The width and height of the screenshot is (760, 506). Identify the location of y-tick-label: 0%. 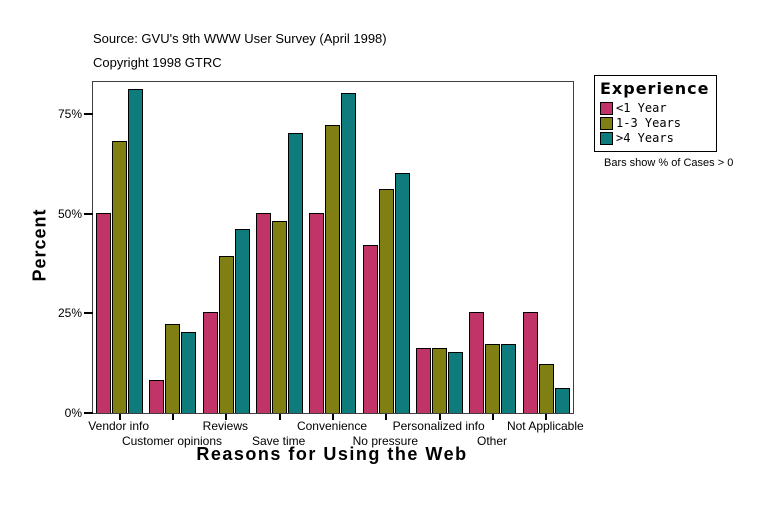
(73, 413).